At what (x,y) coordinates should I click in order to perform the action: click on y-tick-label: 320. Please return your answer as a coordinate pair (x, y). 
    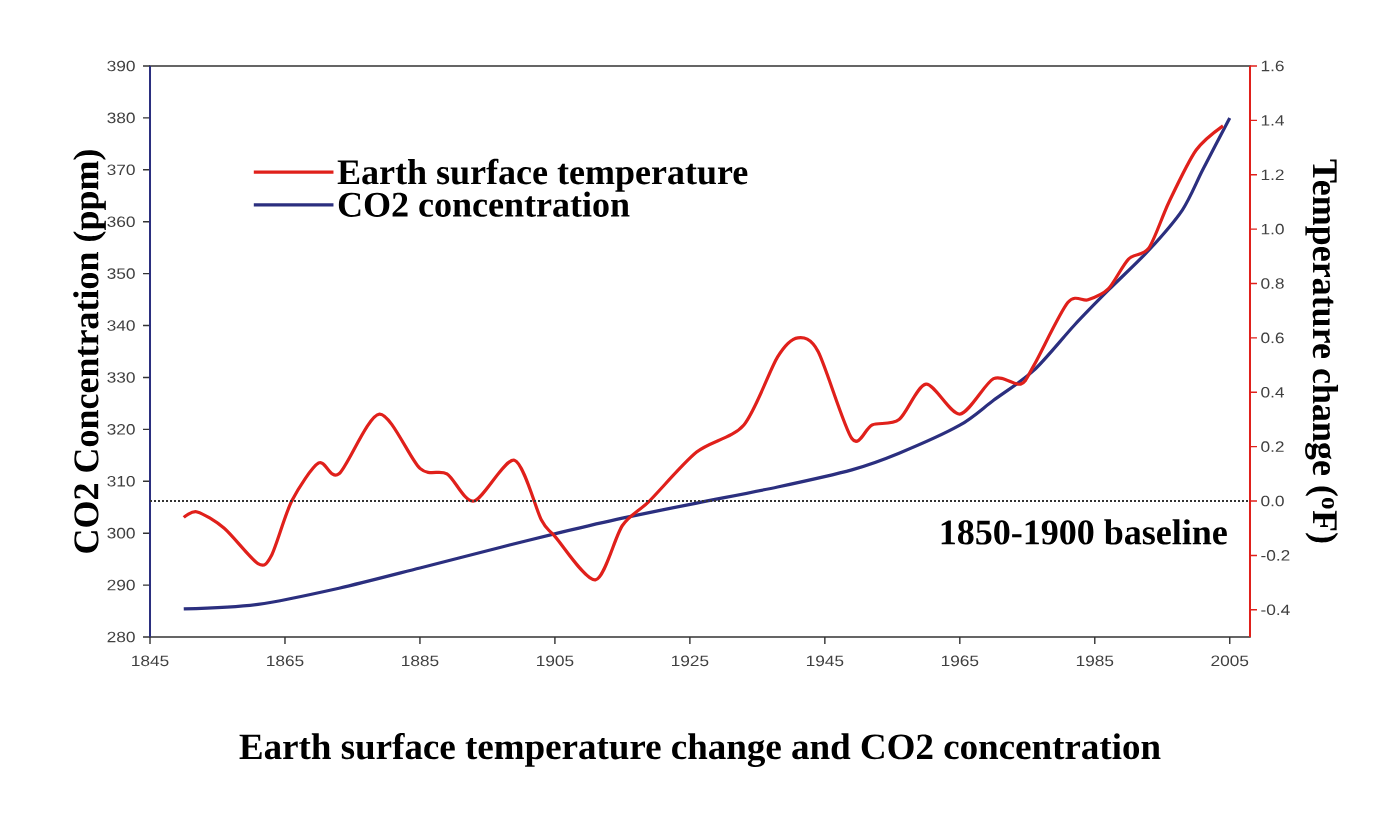
    Looking at the image, I should click on (121, 429).